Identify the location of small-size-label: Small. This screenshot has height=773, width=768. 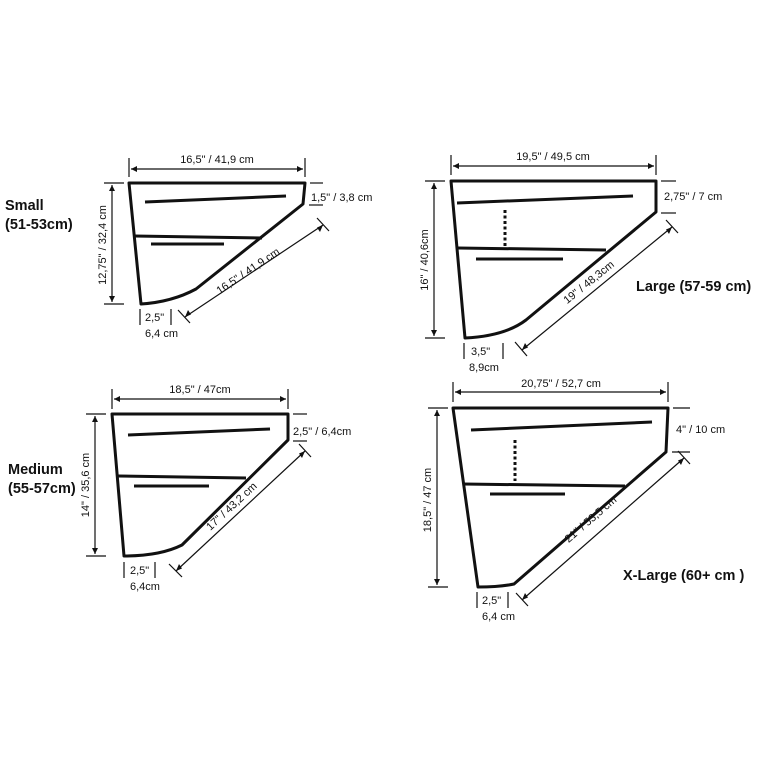
(24, 206).